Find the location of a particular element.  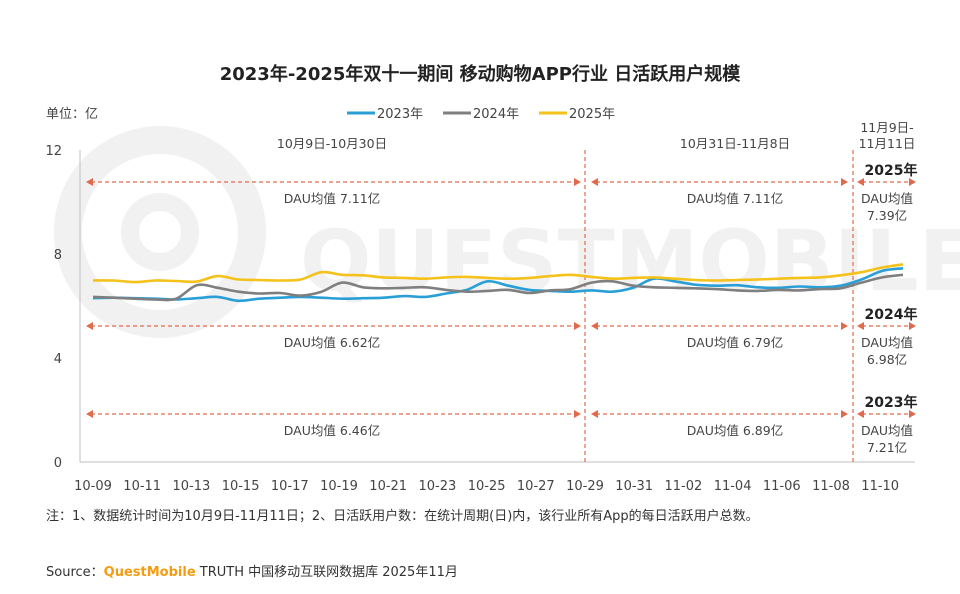

x-tick-label: 10-13 is located at coordinates (192, 486).